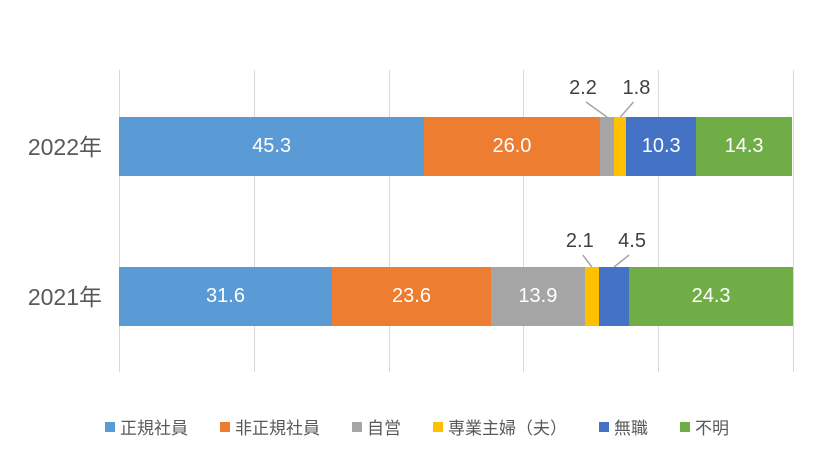  What do you see at coordinates (636, 88) in the screenshot?
I see `callout-label: 1.8` at bounding box center [636, 88].